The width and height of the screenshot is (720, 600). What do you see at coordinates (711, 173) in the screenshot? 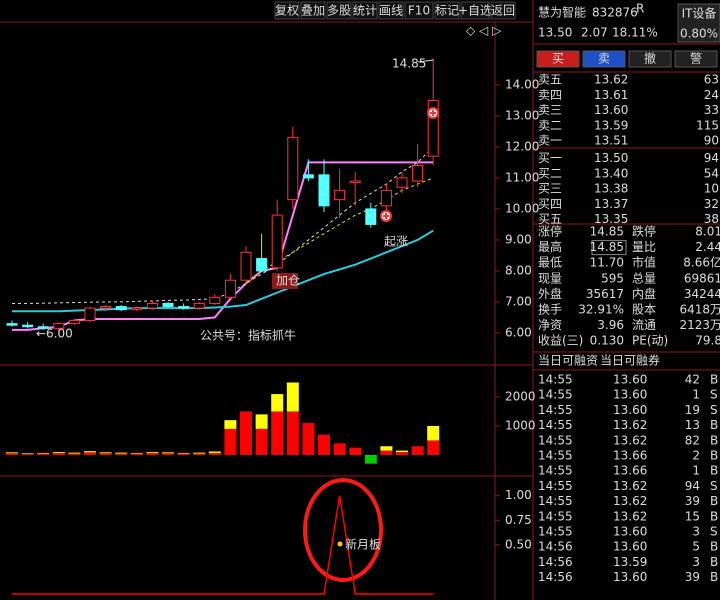
I see `book-volume: 54` at bounding box center [711, 173].